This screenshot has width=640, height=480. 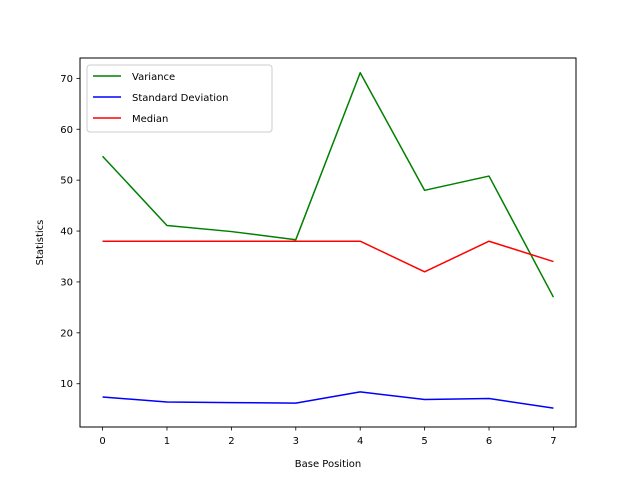 What do you see at coordinates (66, 333) in the screenshot?
I see `y-tick-label: 20` at bounding box center [66, 333].